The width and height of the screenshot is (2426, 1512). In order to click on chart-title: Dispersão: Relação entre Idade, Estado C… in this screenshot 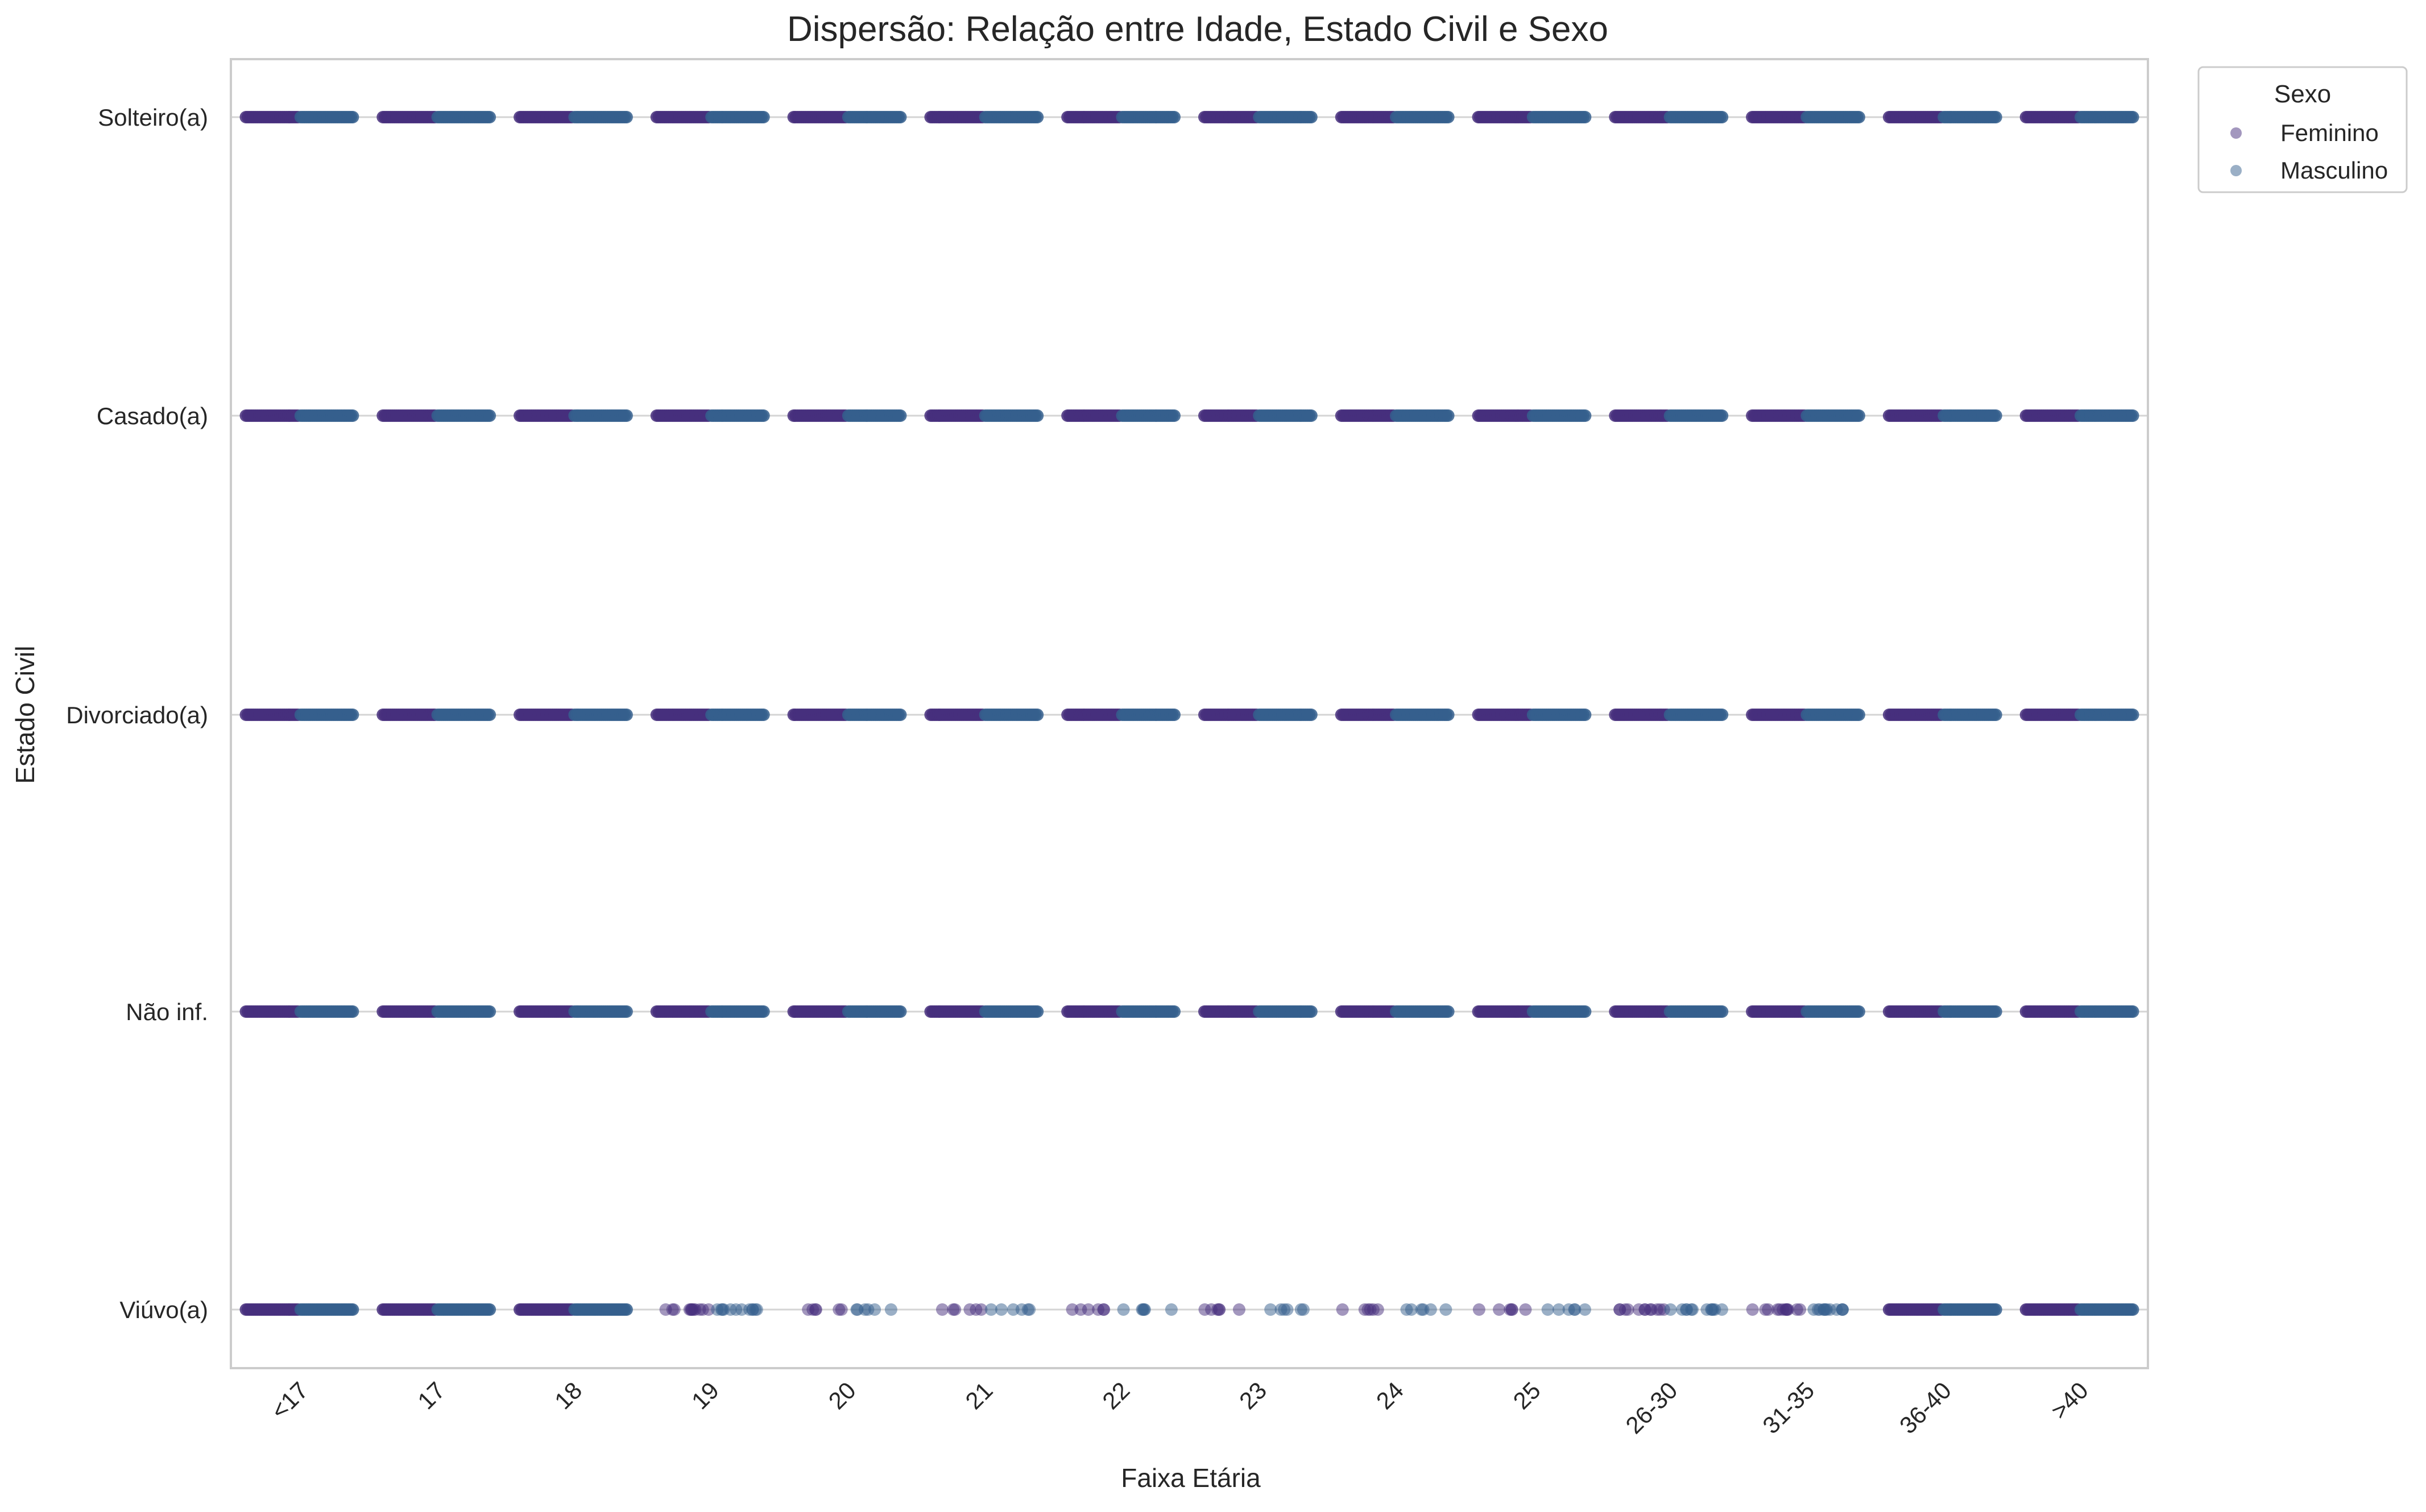, I will do `click(1197, 29)`.